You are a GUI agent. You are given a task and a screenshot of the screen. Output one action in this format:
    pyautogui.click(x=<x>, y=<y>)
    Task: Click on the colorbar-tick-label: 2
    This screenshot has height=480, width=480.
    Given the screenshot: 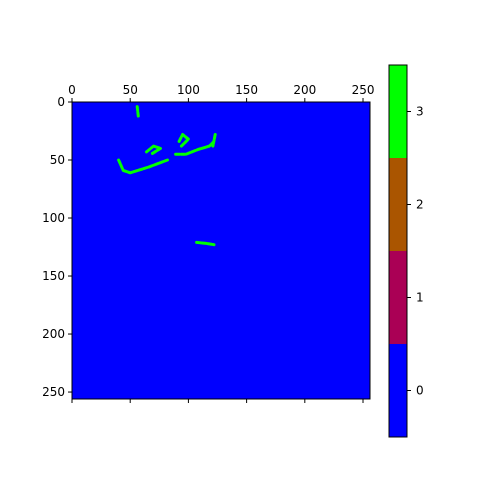 What is the action you would take?
    pyautogui.click(x=420, y=205)
    